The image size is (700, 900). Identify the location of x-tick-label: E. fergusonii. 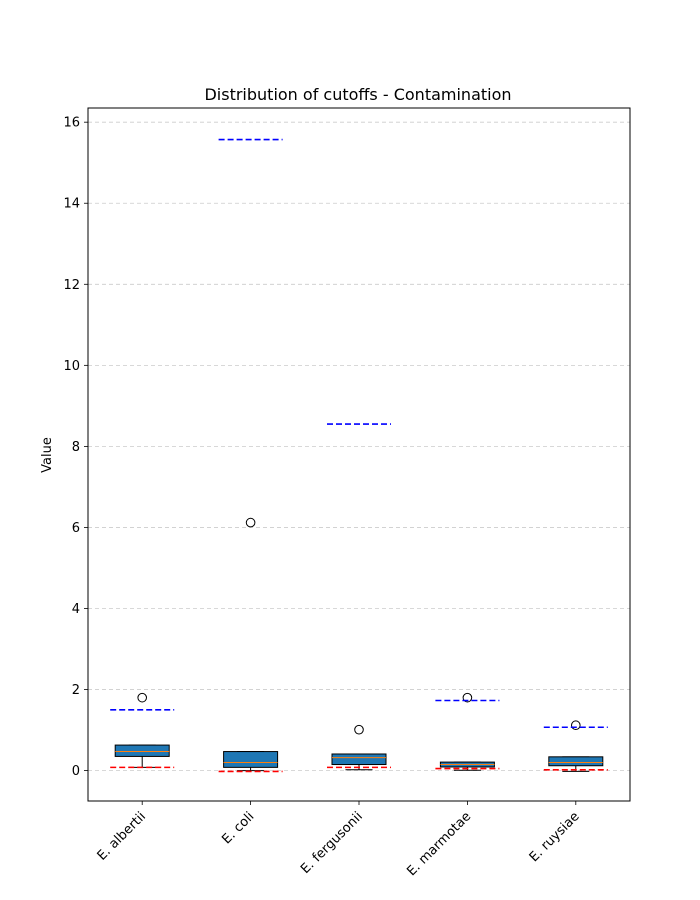
(332, 843).